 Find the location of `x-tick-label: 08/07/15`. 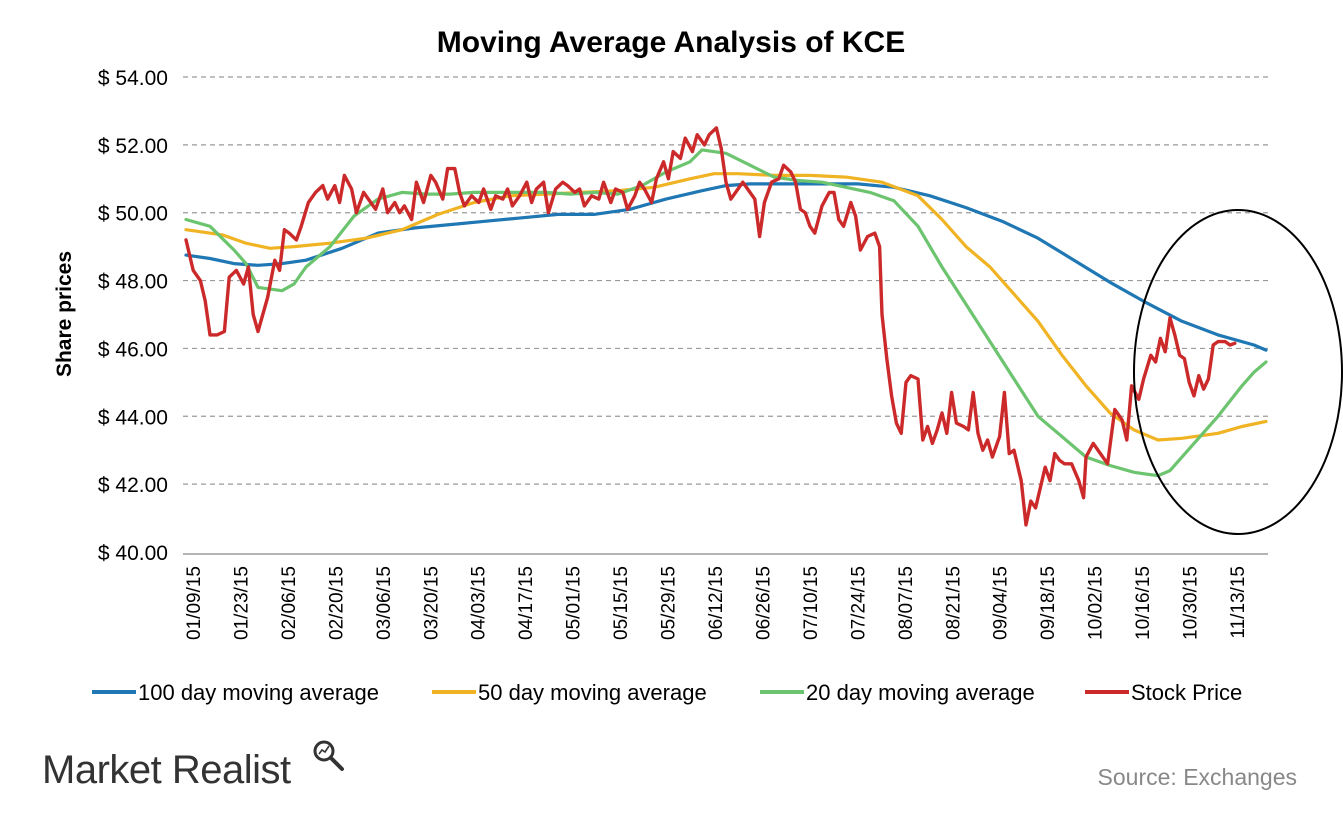

x-tick-label: 08/07/15 is located at coordinates (906, 603).